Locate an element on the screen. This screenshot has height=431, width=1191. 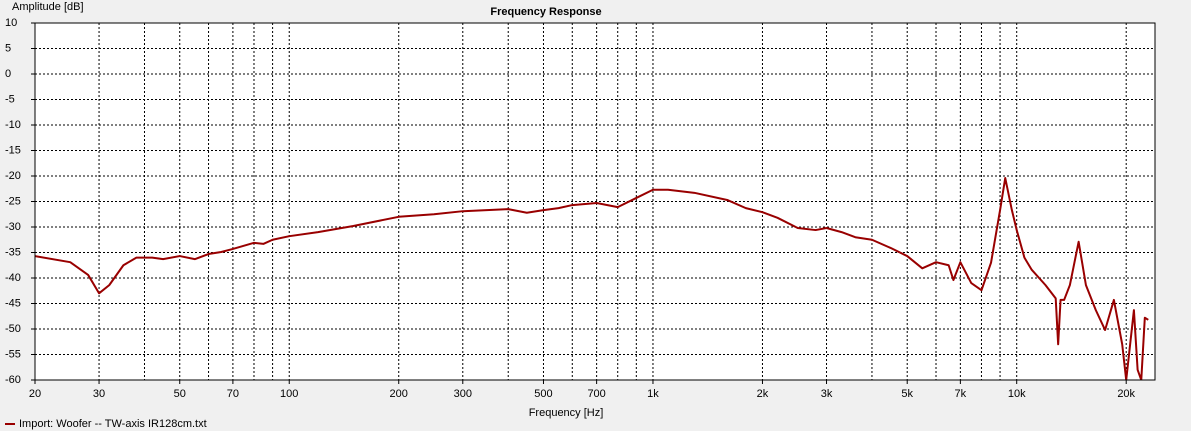
y-tick-label: -35 is located at coordinates (13, 252).